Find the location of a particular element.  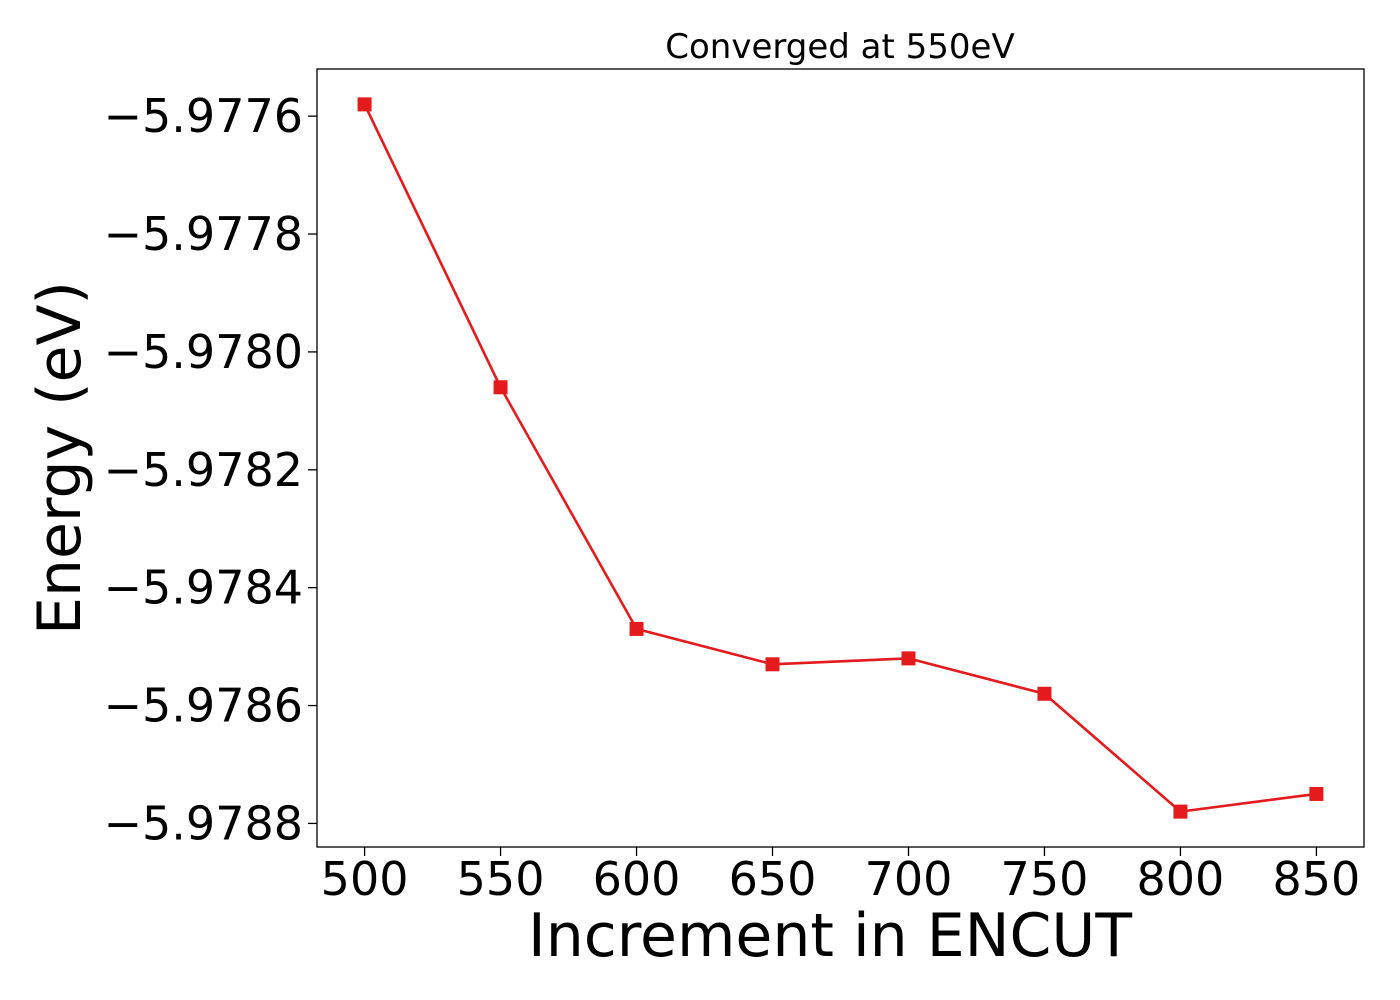

x-tick-label: 750 is located at coordinates (1045, 879).